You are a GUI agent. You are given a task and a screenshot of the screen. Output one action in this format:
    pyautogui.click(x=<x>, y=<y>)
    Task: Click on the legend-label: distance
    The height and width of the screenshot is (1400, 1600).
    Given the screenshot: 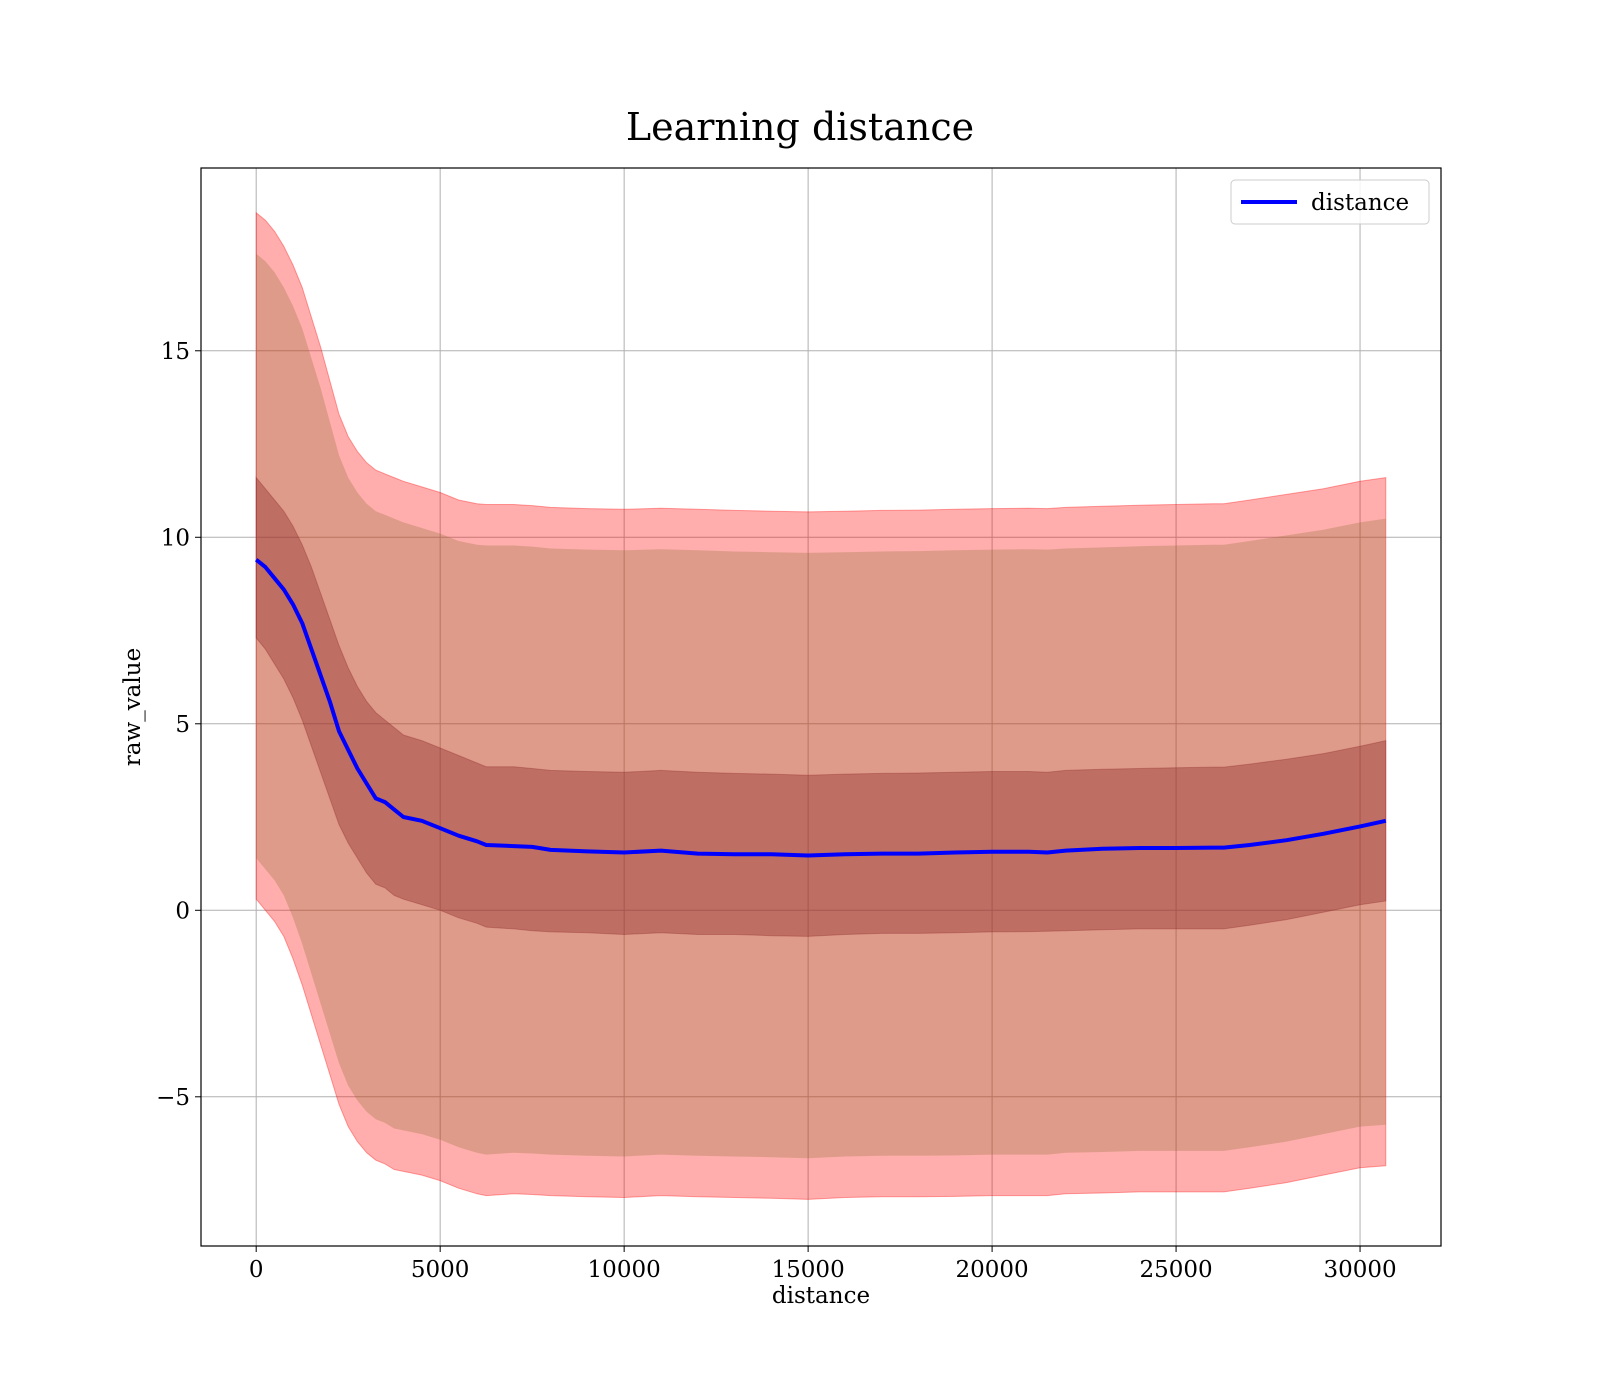 What is the action you would take?
    pyautogui.click(x=1360, y=203)
    